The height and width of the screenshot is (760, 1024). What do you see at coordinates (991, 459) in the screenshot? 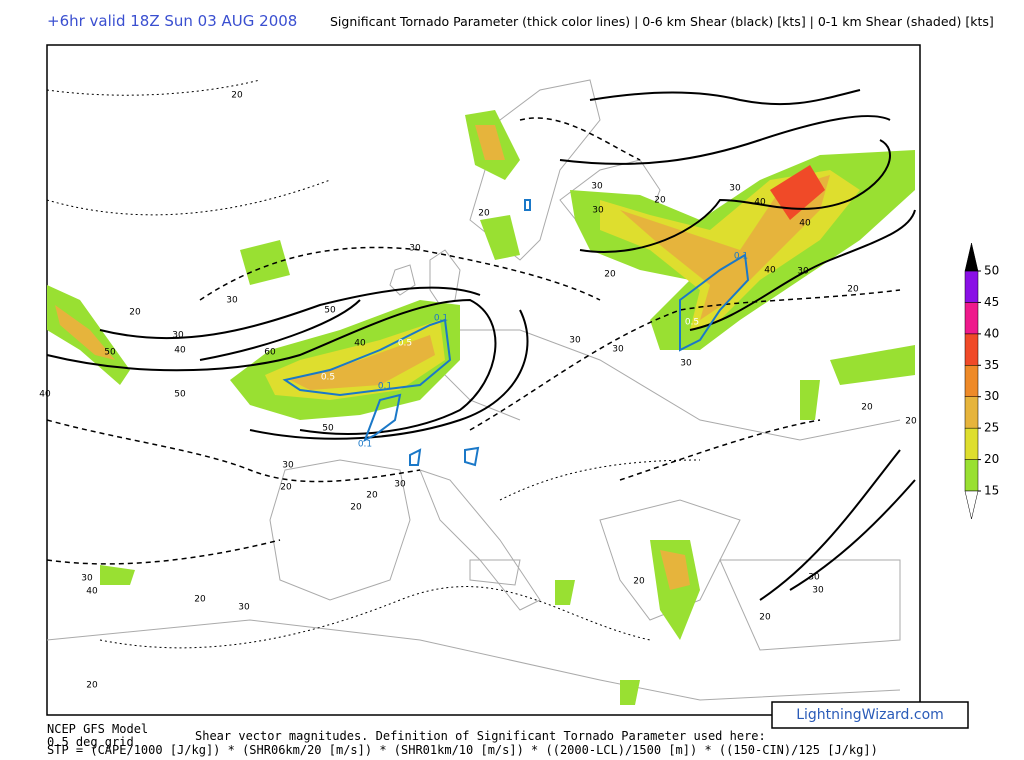
I see `colorbar-label: 20` at bounding box center [991, 459].